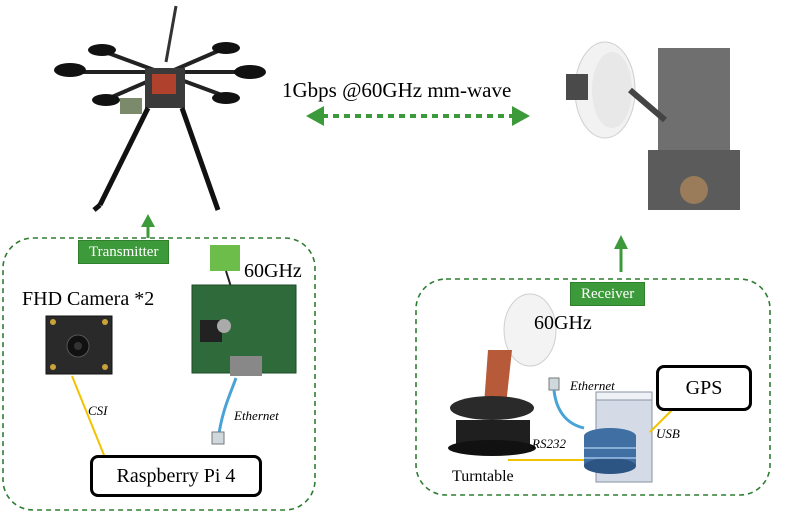 The image size is (806, 515). Describe the element at coordinates (88, 299) in the screenshot. I see `camera-label: FHD Camera *2` at that location.